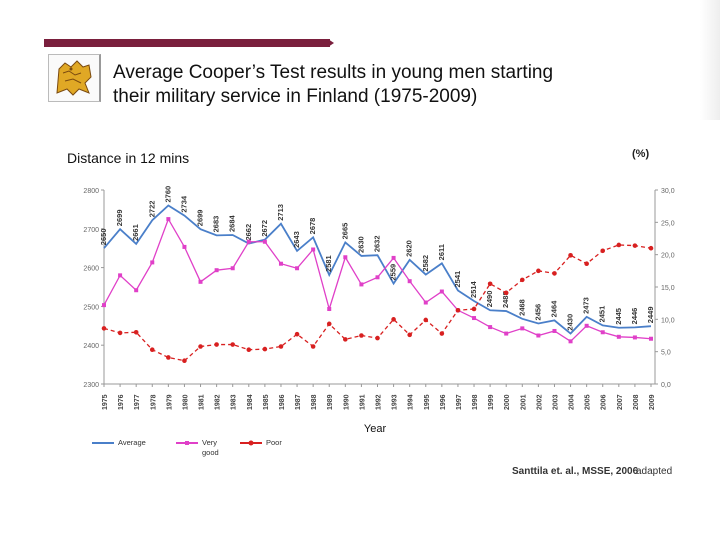  Describe the element at coordinates (314, 402) in the screenshot. I see `x-tick-label: 1988` at that location.